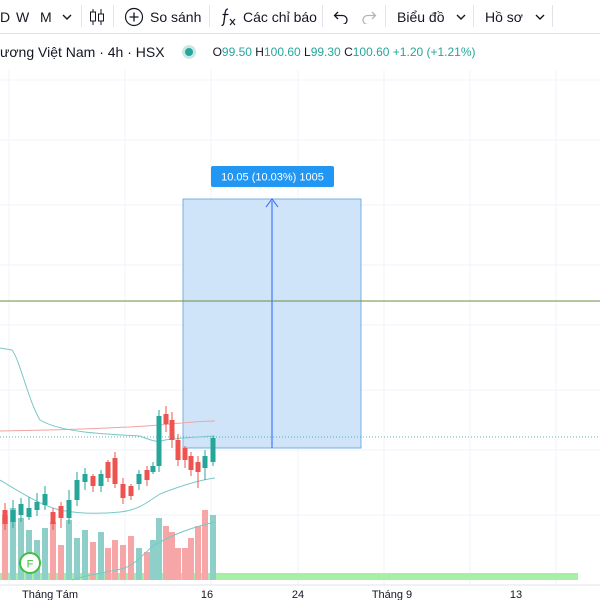  What do you see at coordinates (82, 52) in the screenshot?
I see `symbol-title: ương Việt Nam · 4h · HSX` at bounding box center [82, 52].